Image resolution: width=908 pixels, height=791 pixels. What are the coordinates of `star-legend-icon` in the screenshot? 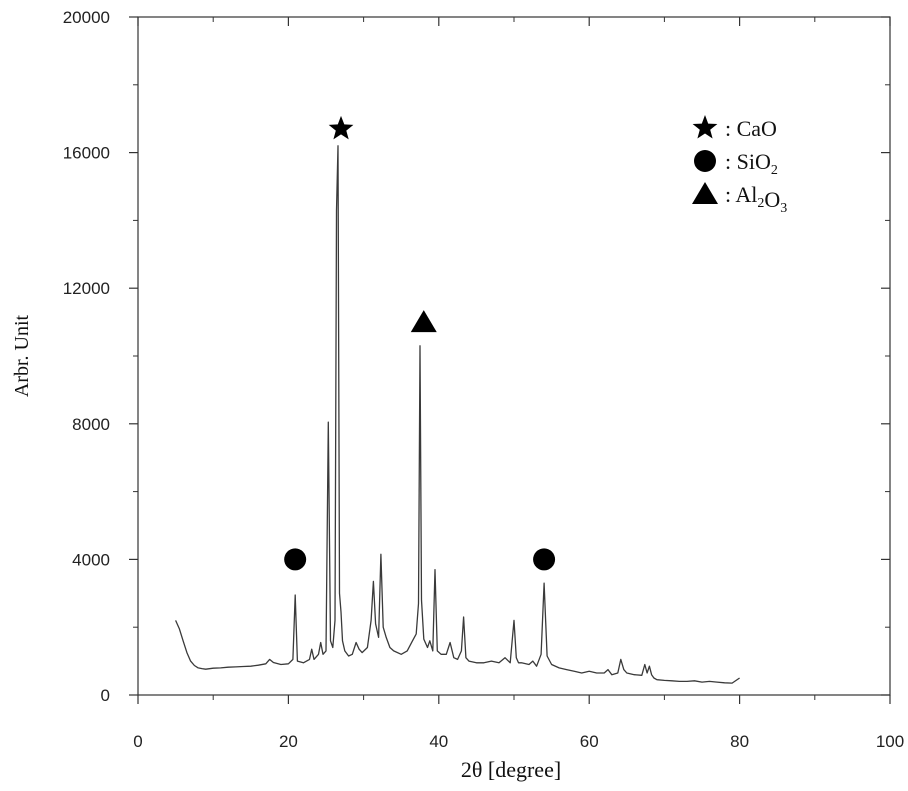 It's located at (705, 127).